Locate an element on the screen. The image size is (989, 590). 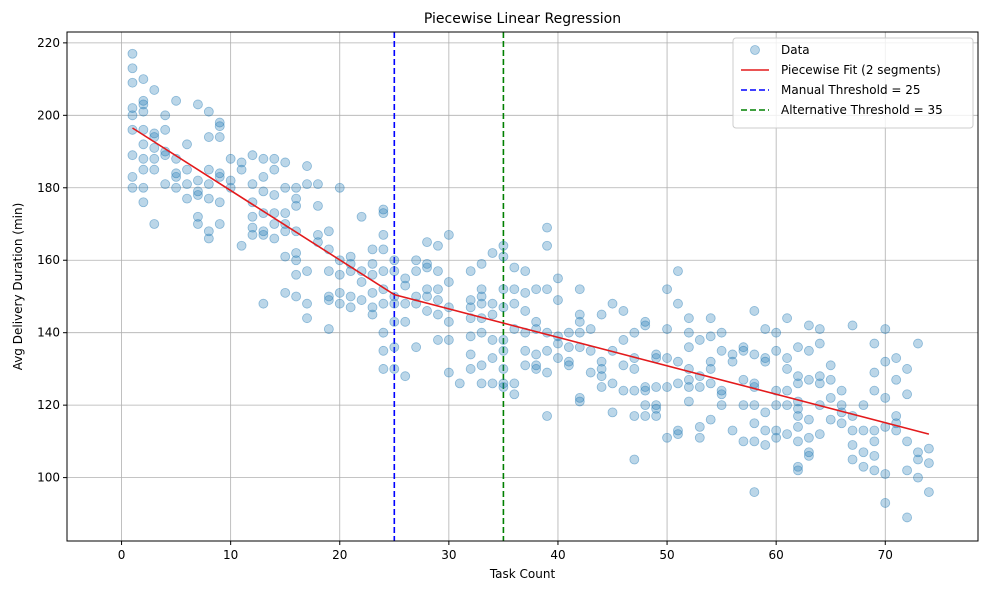
legend-label: Piecewise Fit (2 segments) is located at coordinates (861, 70).